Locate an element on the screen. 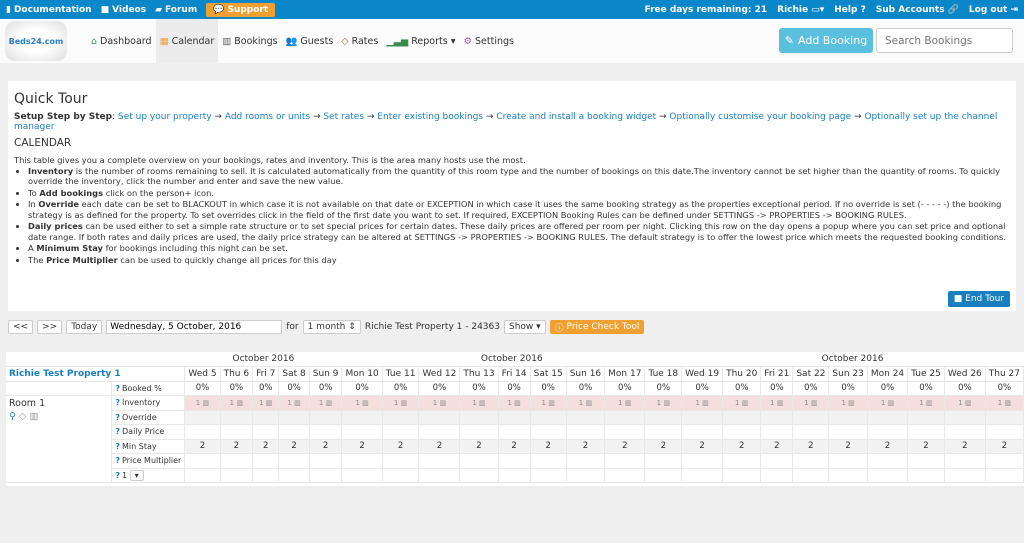 This screenshot has height=543, width=1024. date-input is located at coordinates (194, 327).